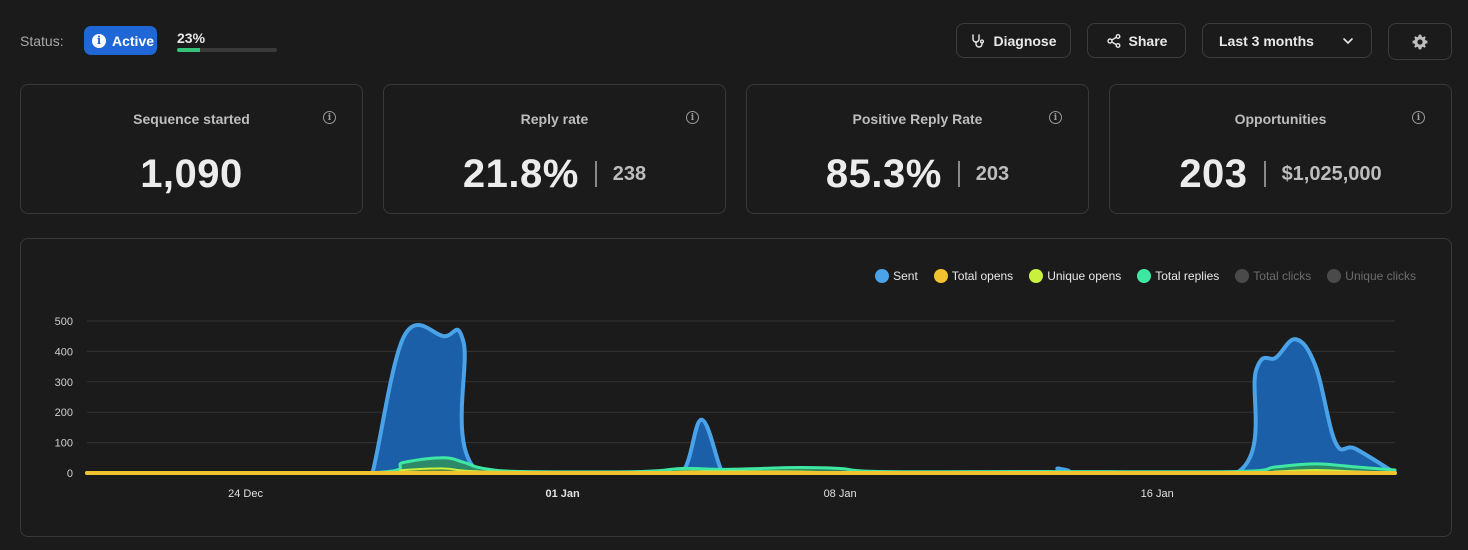 The image size is (1468, 550). Describe the element at coordinates (188, 50) in the screenshot. I see `progress-fill` at that location.